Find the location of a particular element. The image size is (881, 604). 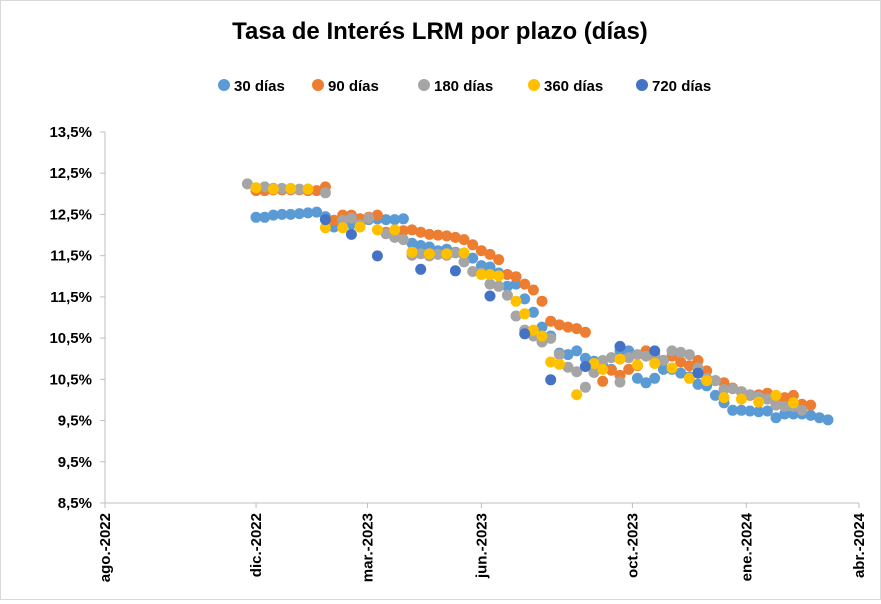

legend-label: 360 días is located at coordinates (573, 86).